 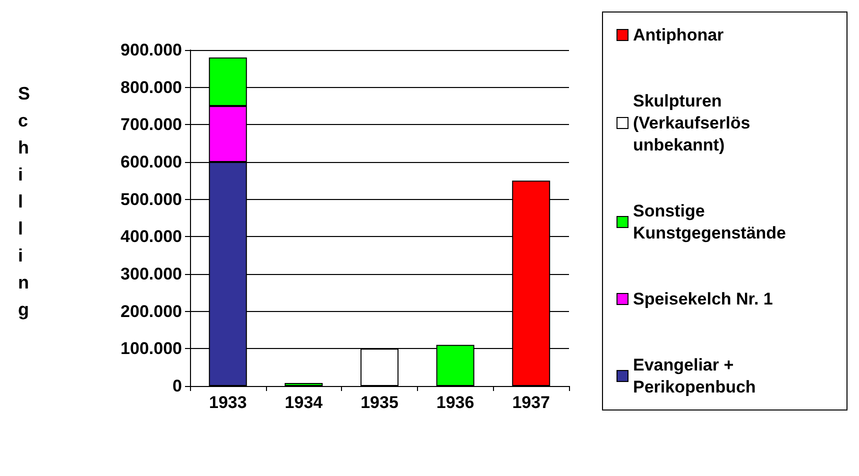 I want to click on y-tick-label: 200.000, so click(x=151, y=311).